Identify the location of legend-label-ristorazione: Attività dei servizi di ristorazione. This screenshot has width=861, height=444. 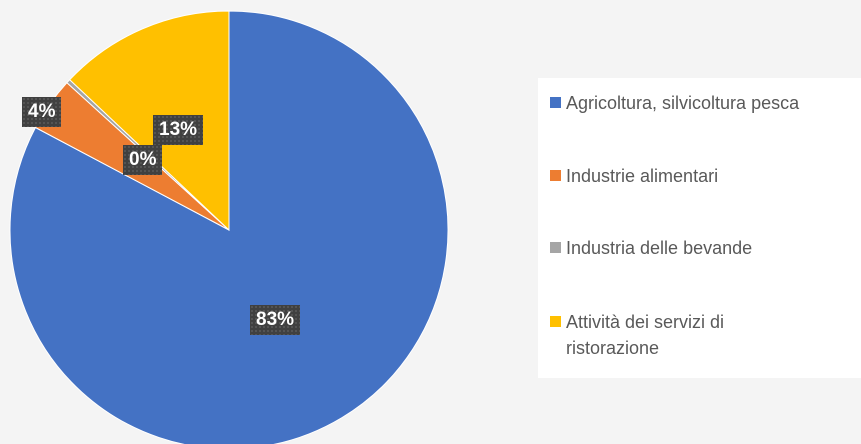
(645, 335).